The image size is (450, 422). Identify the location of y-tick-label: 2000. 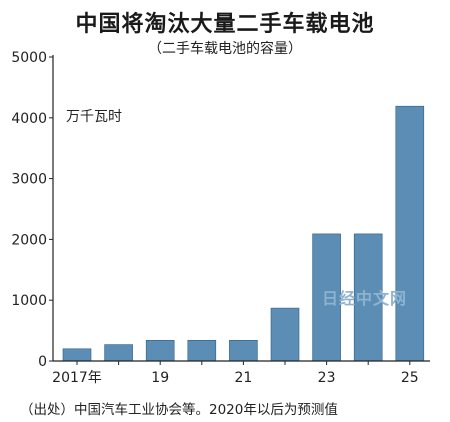
(29, 240).